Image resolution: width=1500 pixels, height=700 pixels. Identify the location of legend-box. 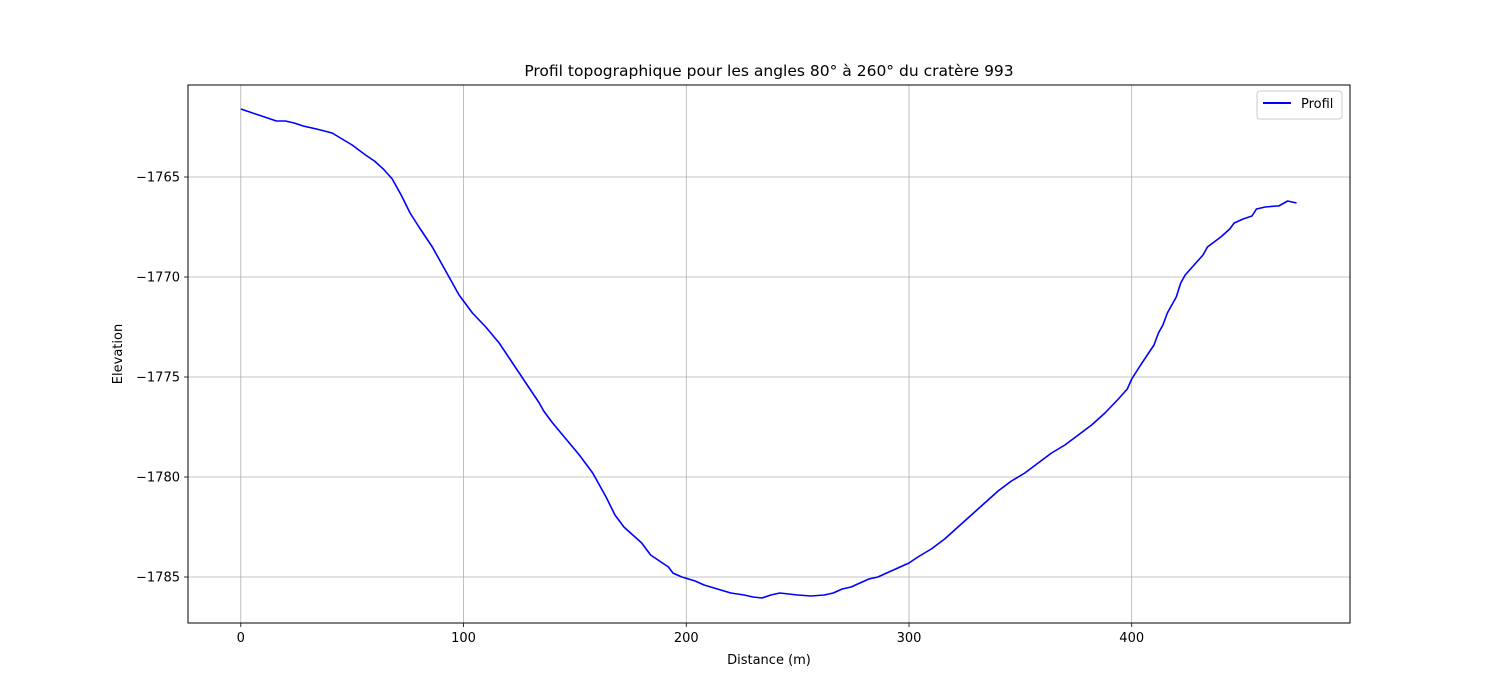
(1299, 105).